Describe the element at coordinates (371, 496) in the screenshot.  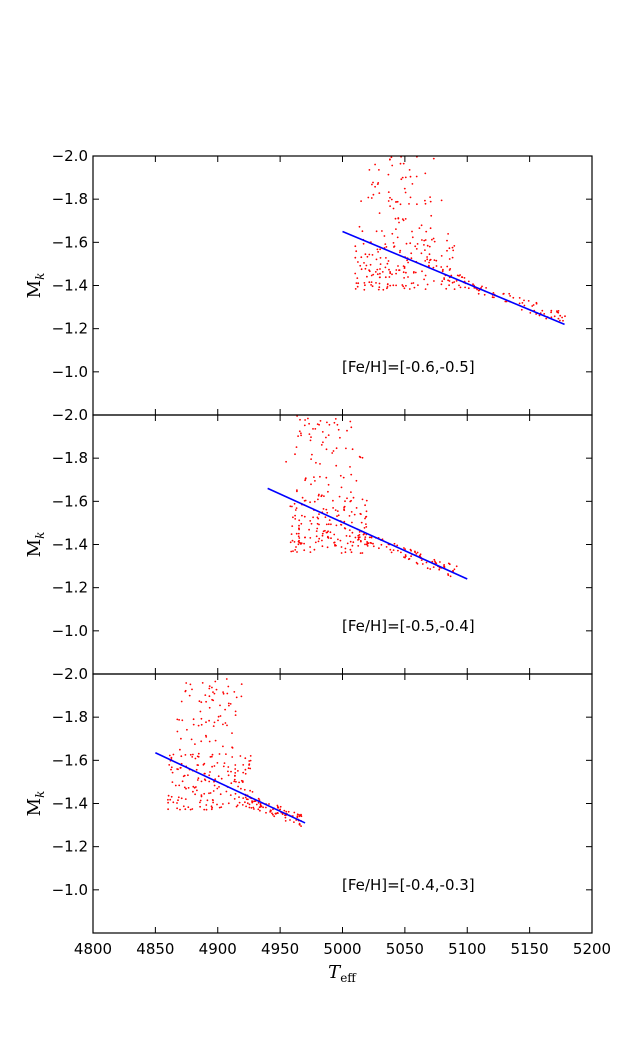
I see `scatter-series` at that location.